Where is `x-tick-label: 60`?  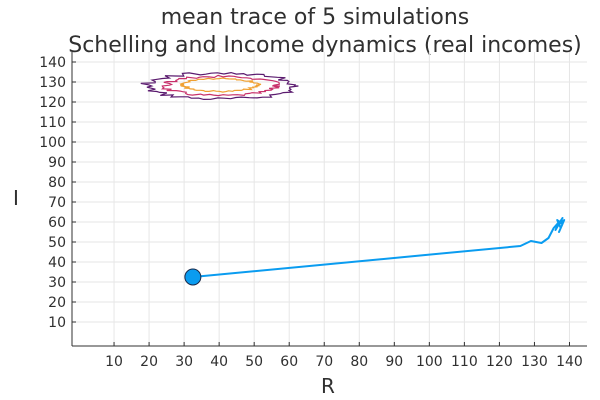
x-tick-label: 60 is located at coordinates (289, 362).